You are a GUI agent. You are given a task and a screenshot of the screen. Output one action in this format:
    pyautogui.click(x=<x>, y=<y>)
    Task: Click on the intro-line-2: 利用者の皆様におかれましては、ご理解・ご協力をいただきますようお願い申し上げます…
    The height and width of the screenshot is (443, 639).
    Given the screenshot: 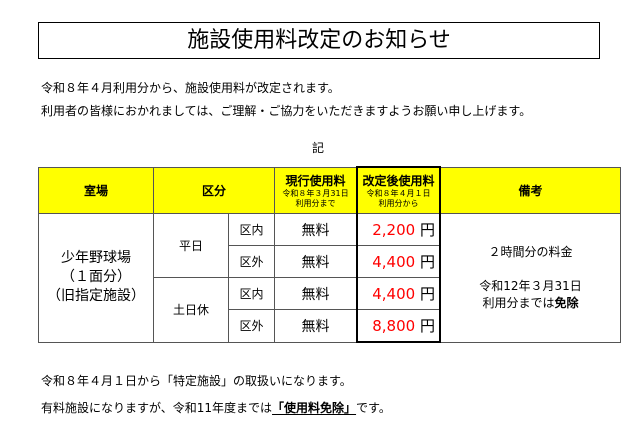 What is the action you would take?
    pyautogui.click(x=286, y=111)
    